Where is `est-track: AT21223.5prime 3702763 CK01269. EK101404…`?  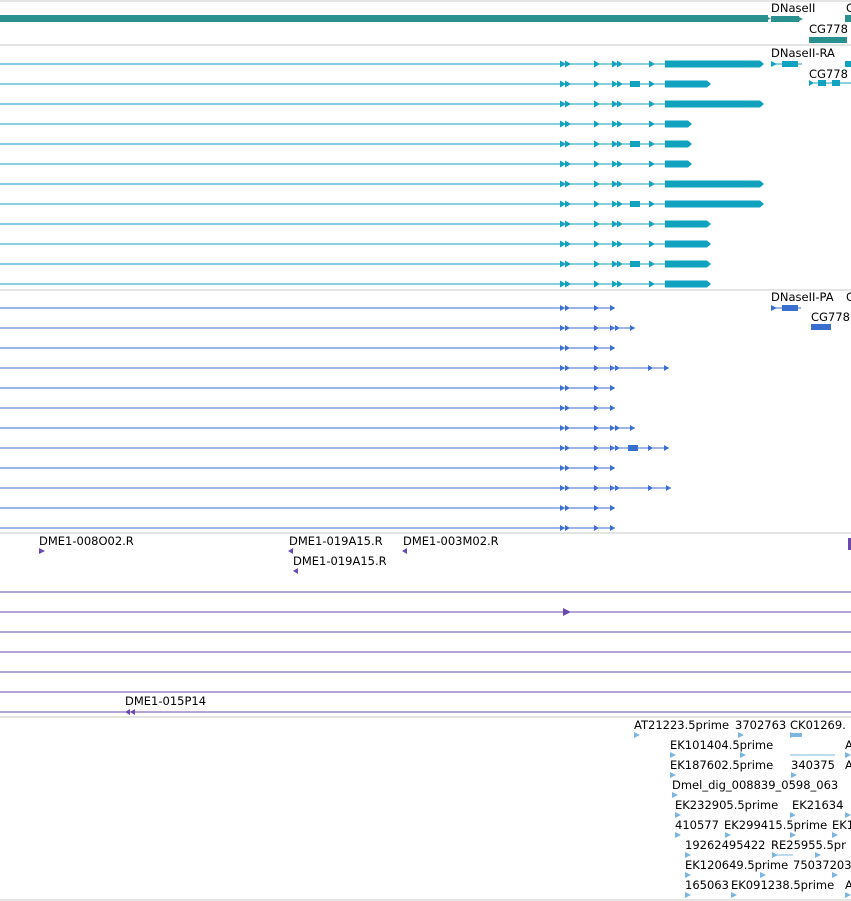
est-track: AT21223.5prime 3702763 CK01269. EK101404… is located at coordinates (742, 808).